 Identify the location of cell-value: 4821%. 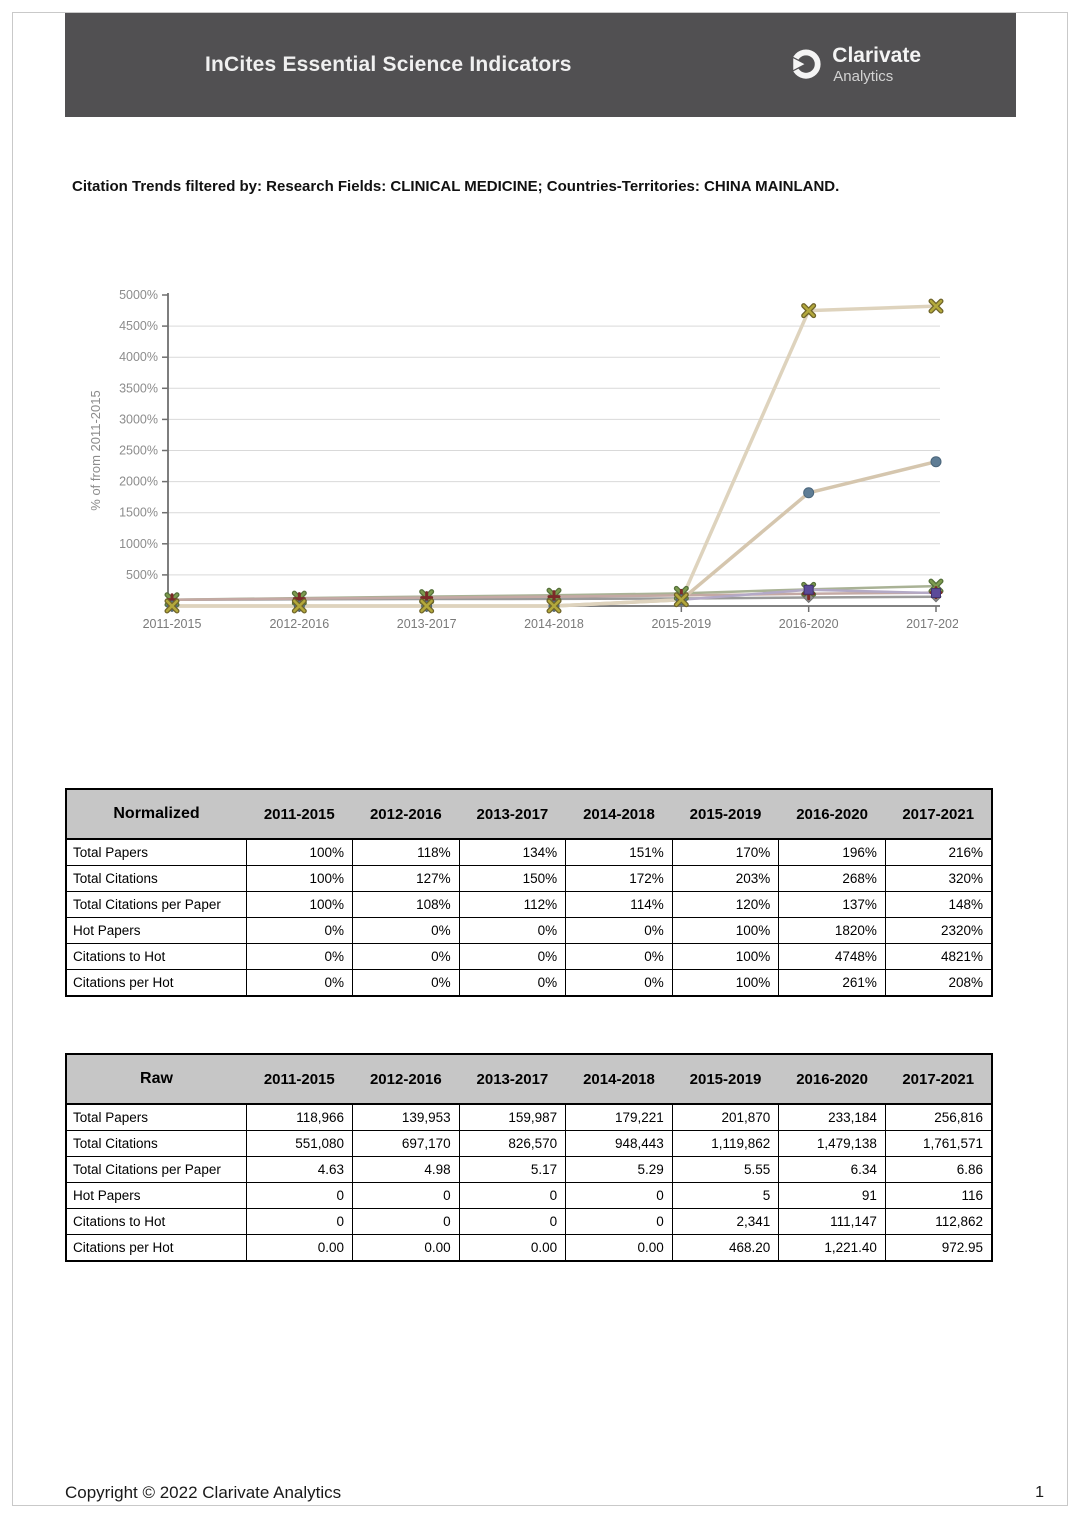
(938, 956).